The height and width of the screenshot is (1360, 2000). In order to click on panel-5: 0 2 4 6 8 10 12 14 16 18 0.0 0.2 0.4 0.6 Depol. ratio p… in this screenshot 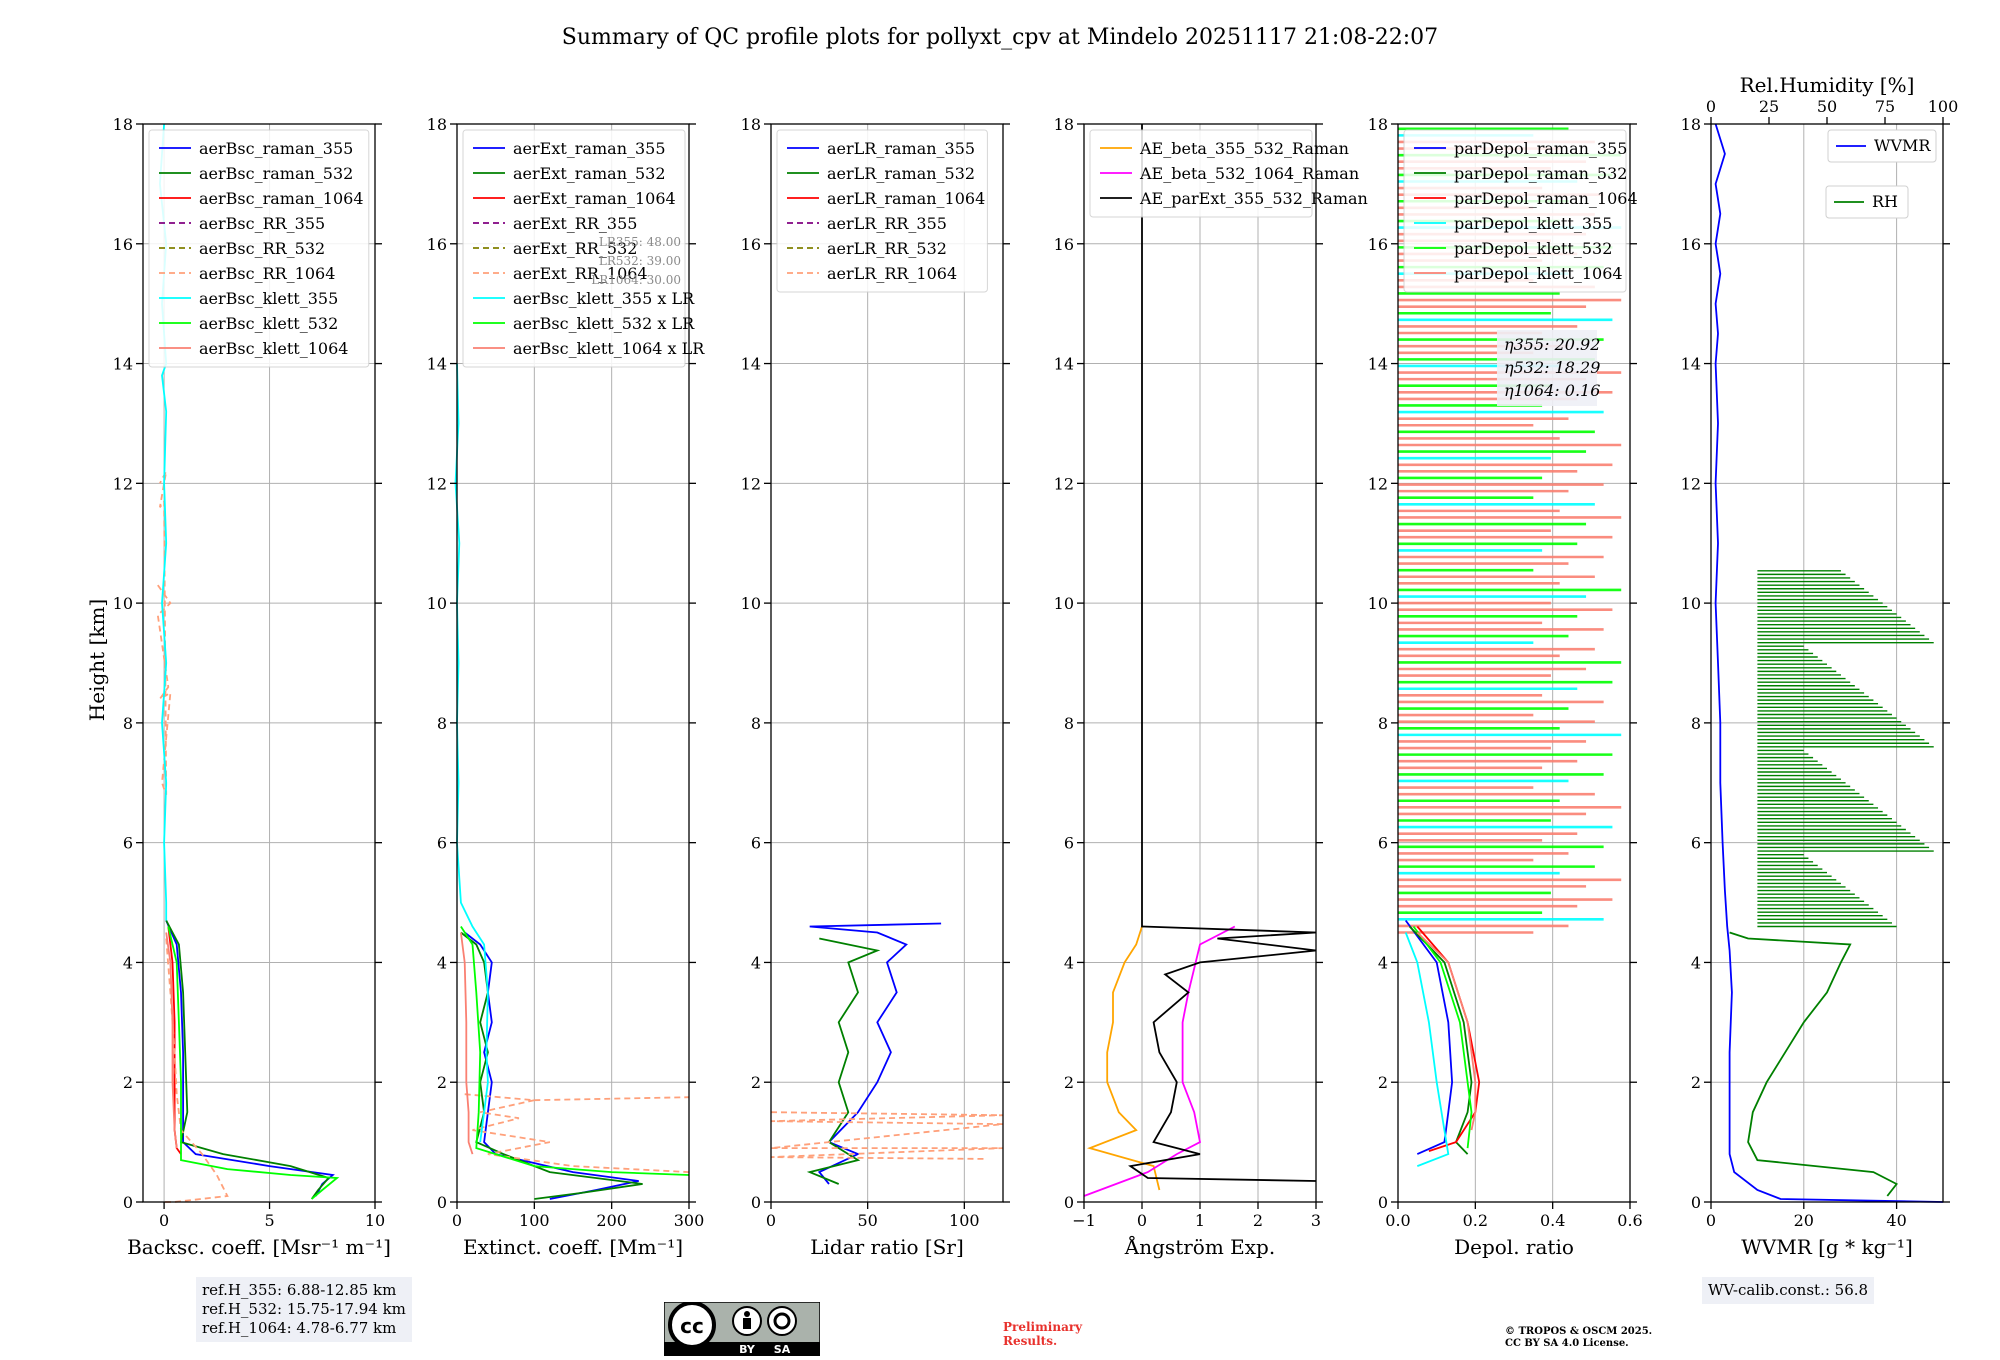, I will do `click(1505, 687)`.